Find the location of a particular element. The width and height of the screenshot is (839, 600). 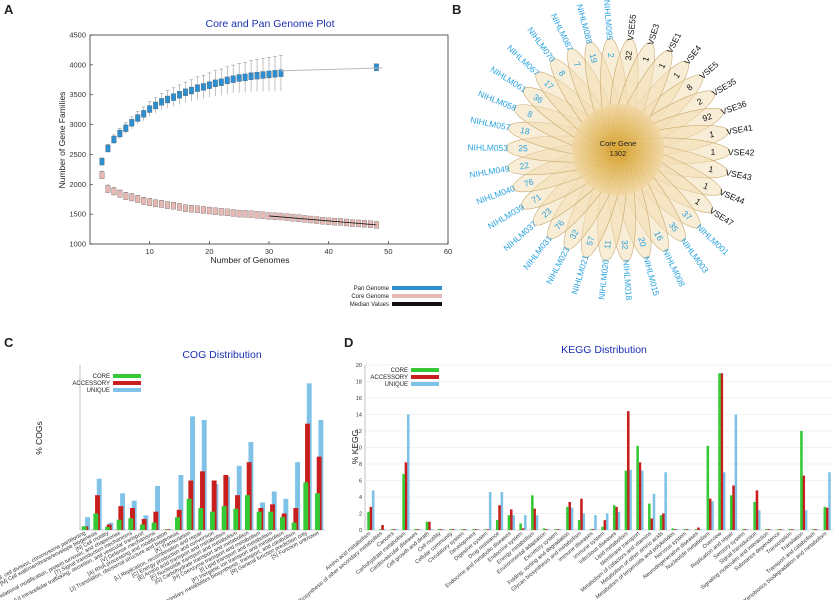

petal-name: NIHLM040 is located at coordinates (496, 194).